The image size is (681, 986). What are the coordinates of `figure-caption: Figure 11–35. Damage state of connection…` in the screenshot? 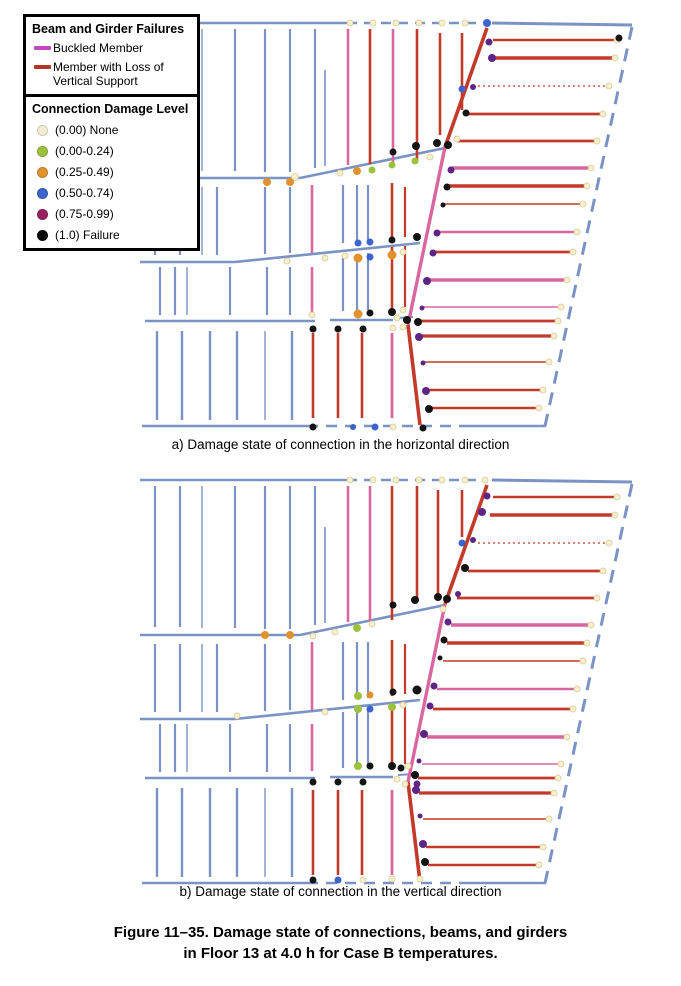 It's located at (340, 943).